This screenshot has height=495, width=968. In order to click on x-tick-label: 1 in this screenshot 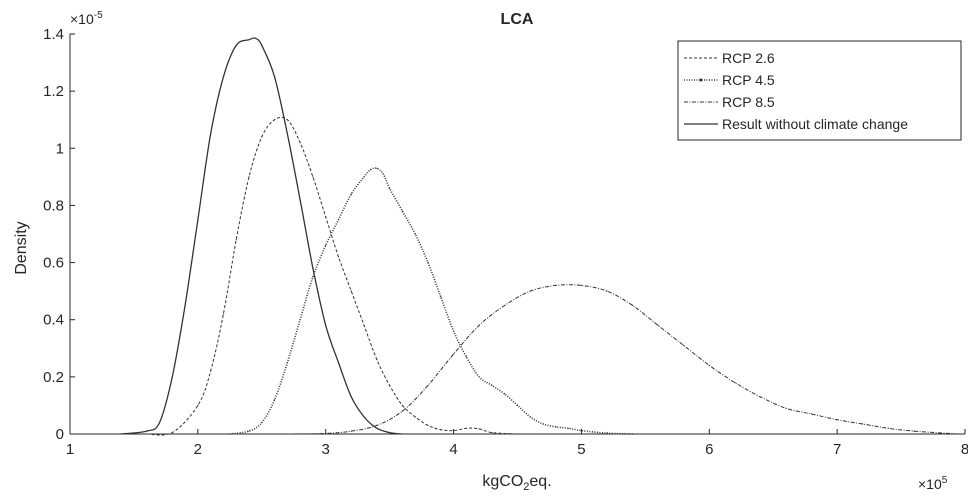, I will do `click(70, 449)`.